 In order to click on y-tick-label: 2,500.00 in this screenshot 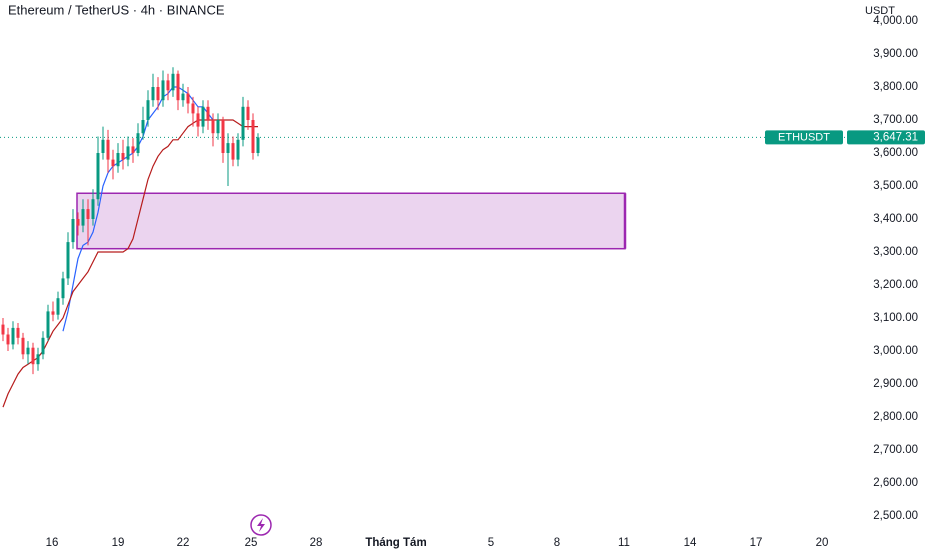, I will do `click(895, 516)`.